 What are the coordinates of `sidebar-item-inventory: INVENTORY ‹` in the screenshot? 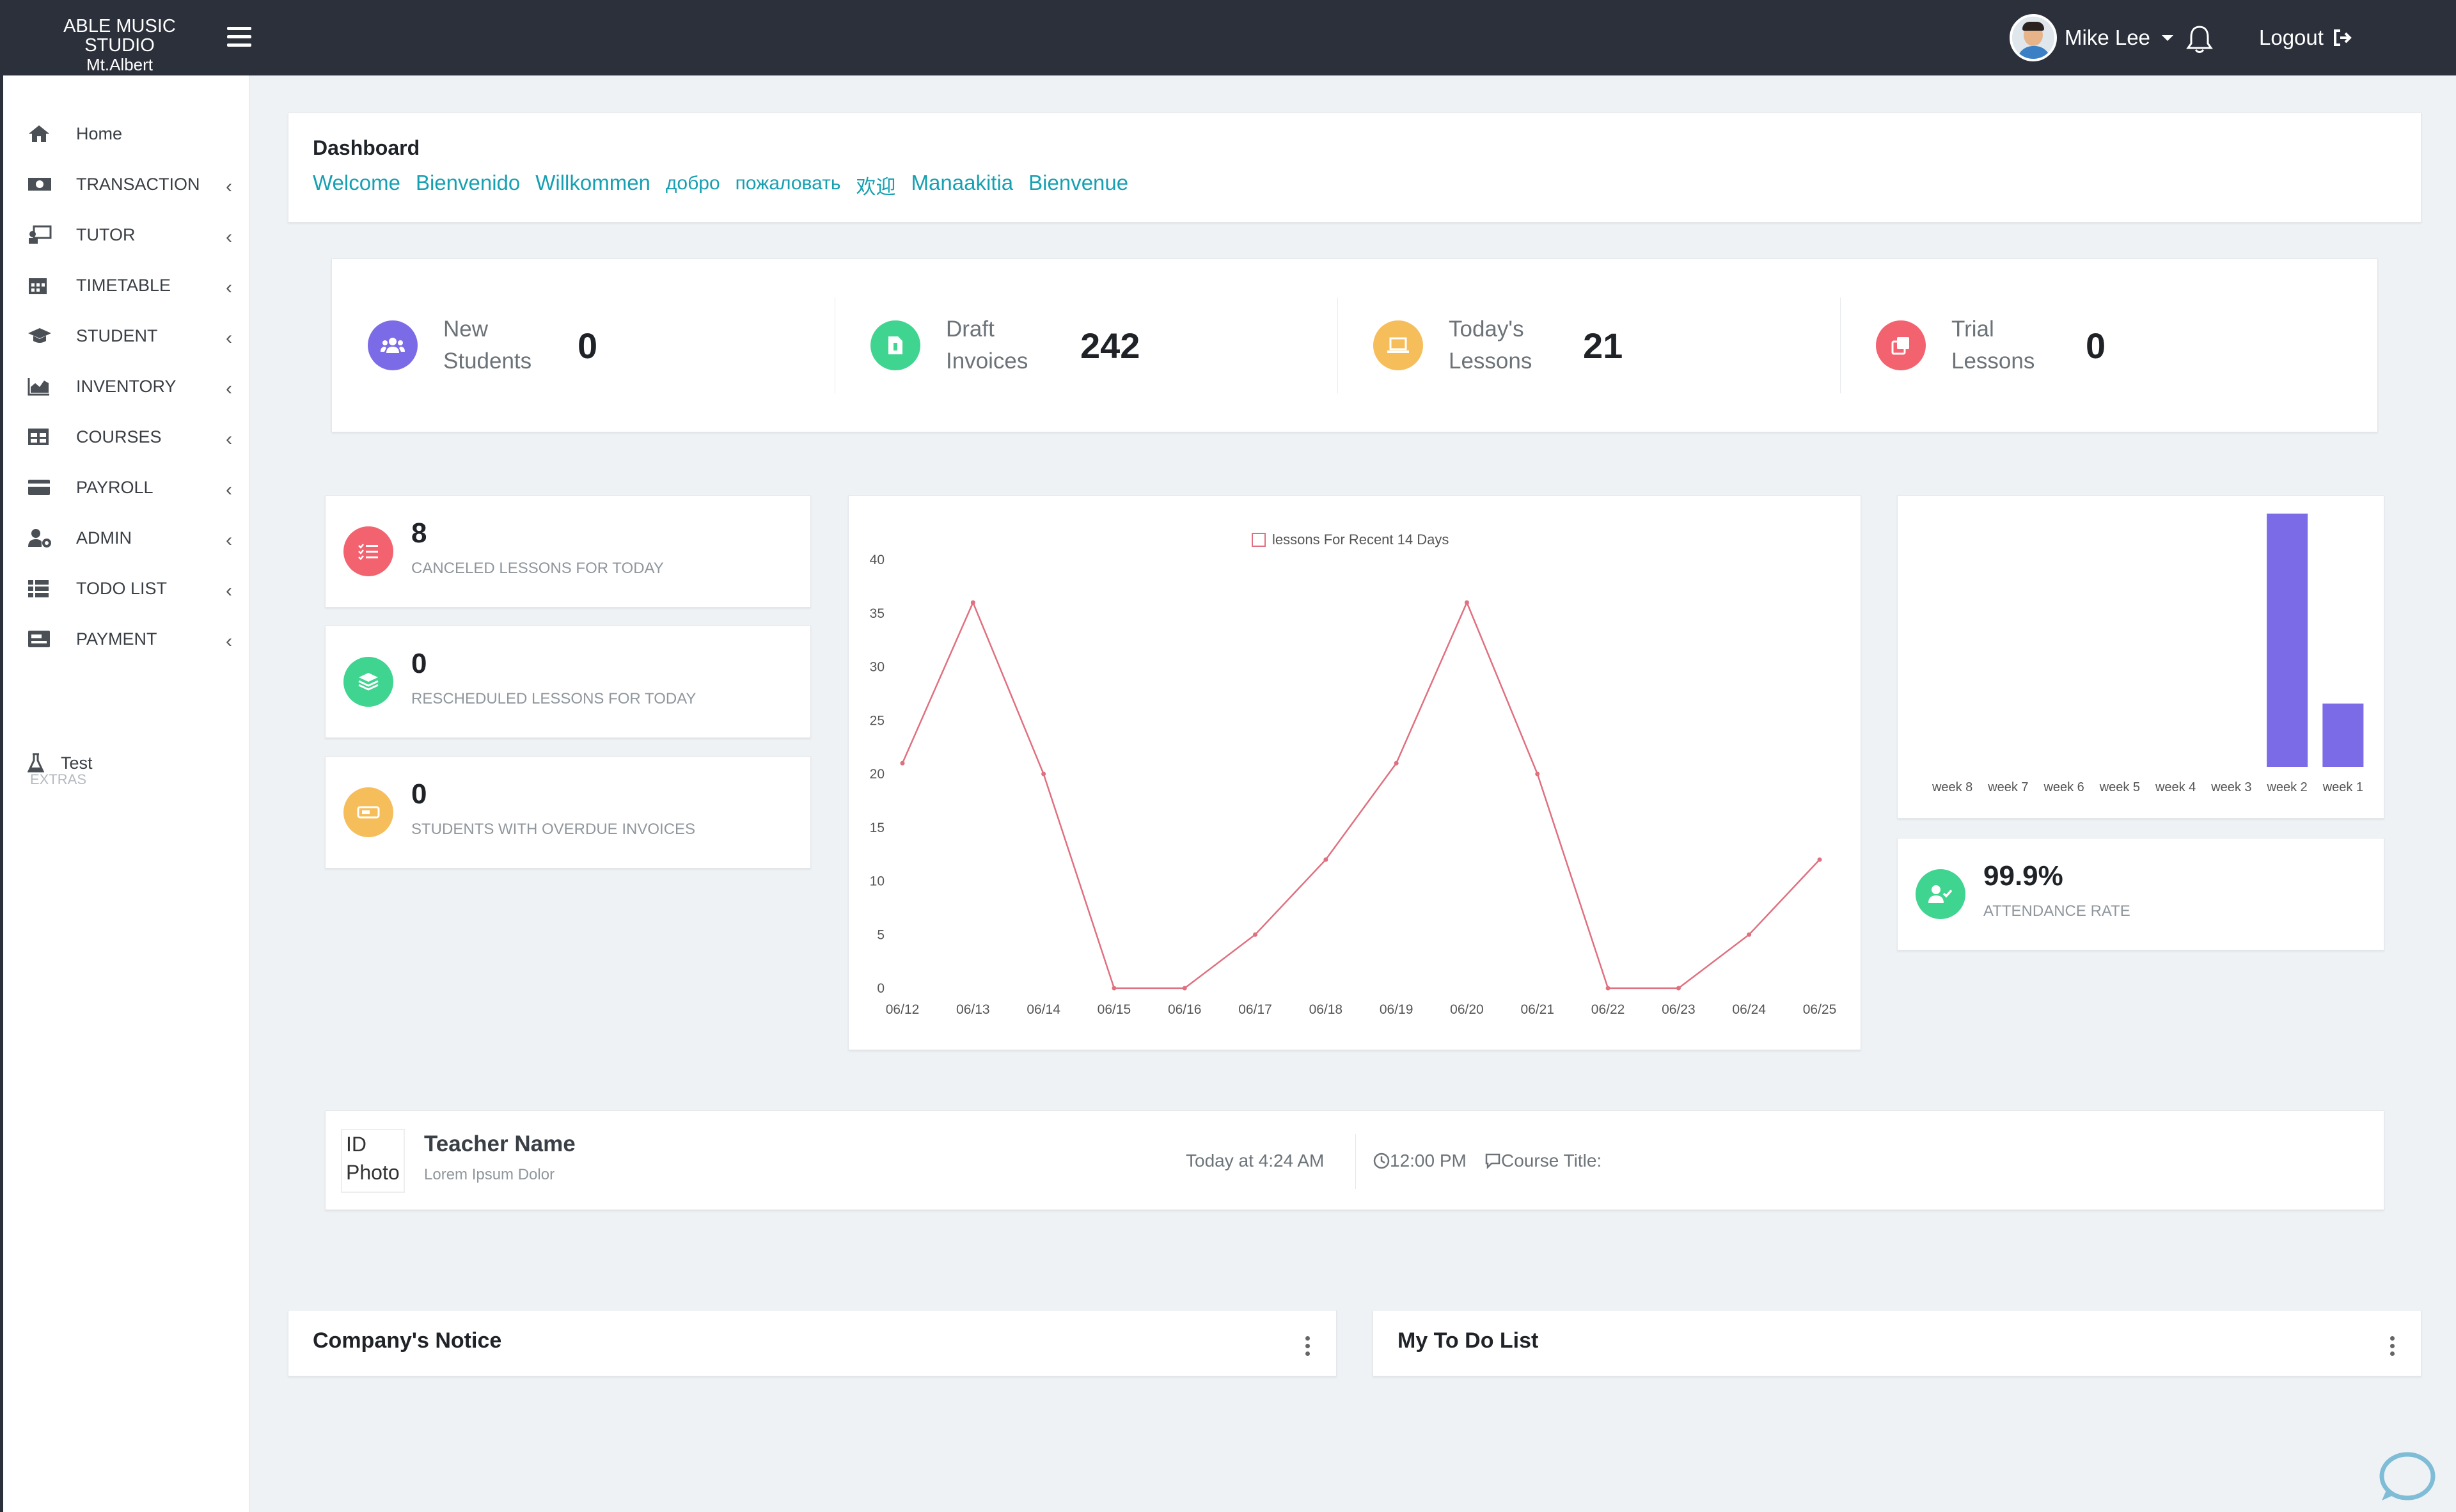 It's located at (130, 386).